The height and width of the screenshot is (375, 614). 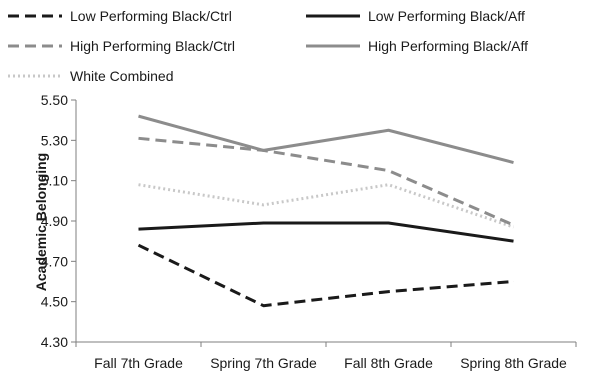 I want to click on y-tick-label: 5.50, so click(x=54, y=100).